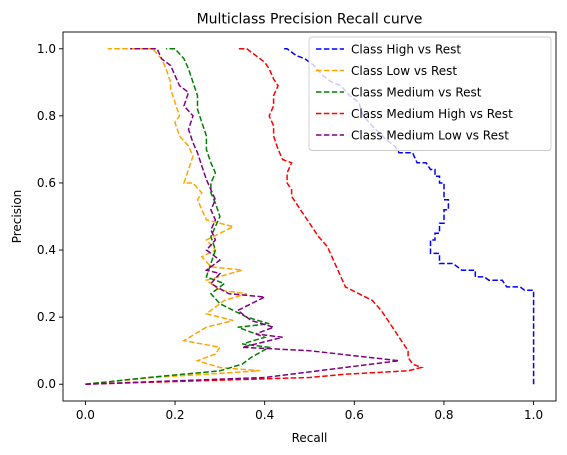 The image size is (567, 455). Describe the element at coordinates (46, 250) in the screenshot. I see `y-tick-label: 0.4` at that location.